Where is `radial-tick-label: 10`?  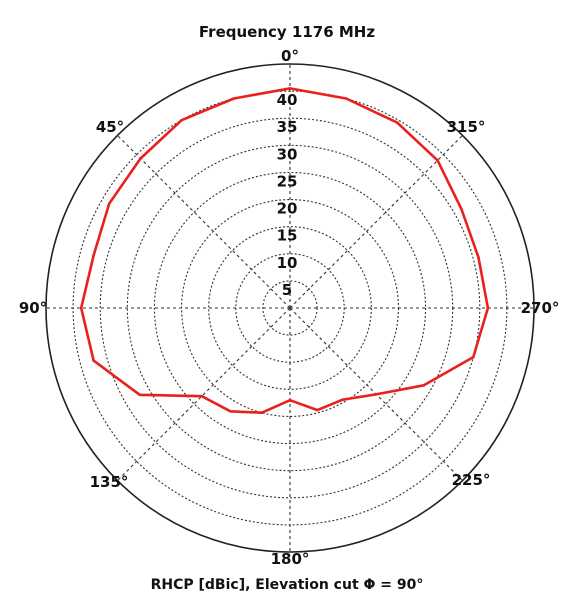 radial-tick-label: 10 is located at coordinates (287, 263).